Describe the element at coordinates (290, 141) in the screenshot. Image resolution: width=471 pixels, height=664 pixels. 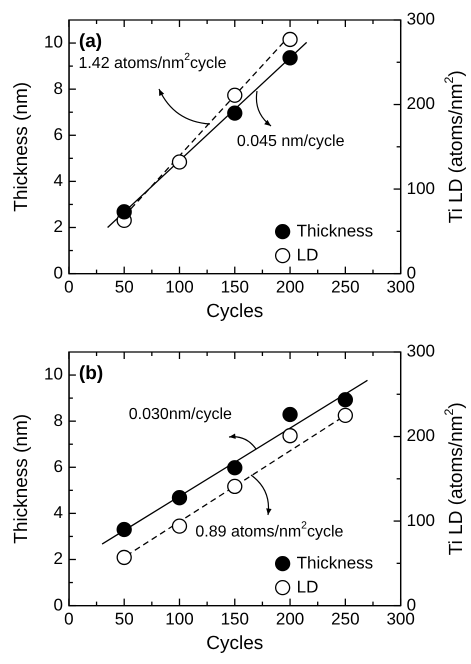
I see `annotation: 0.045 nm/cycle` at that location.